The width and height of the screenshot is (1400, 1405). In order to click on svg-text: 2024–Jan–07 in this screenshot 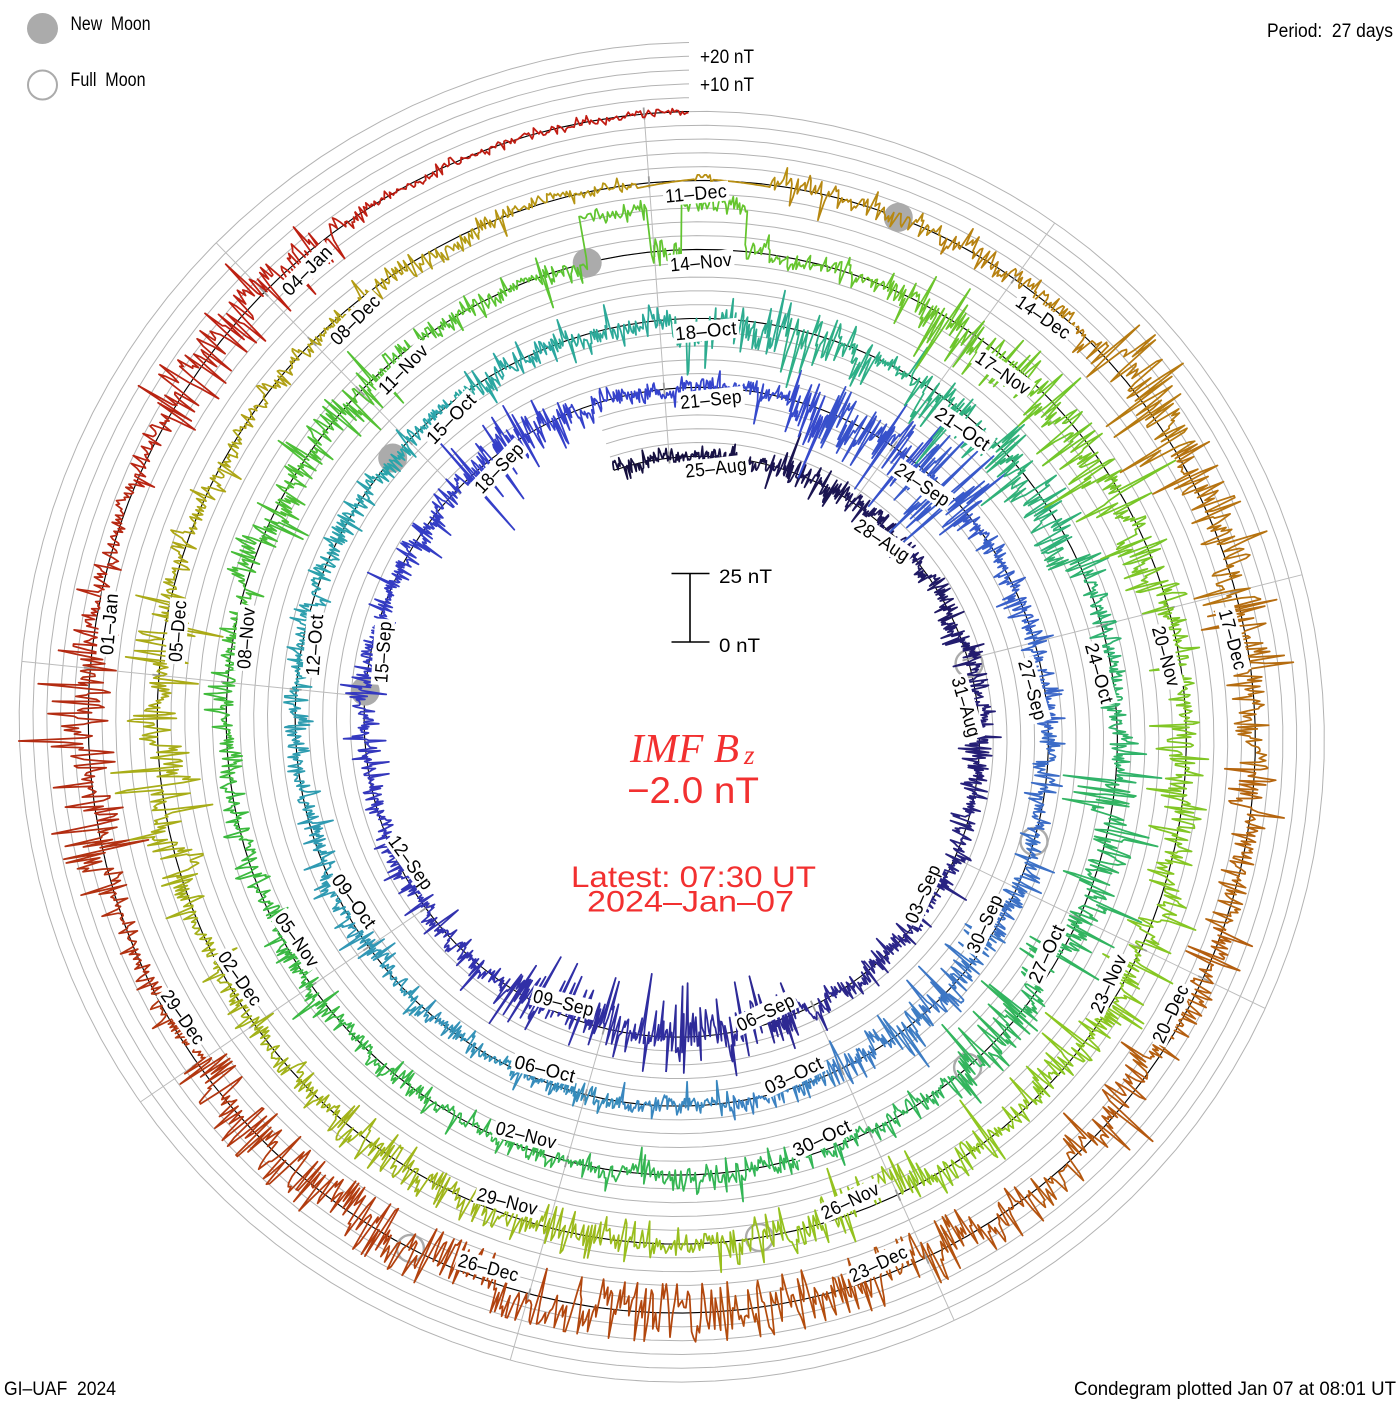, I will do `click(690, 902)`.